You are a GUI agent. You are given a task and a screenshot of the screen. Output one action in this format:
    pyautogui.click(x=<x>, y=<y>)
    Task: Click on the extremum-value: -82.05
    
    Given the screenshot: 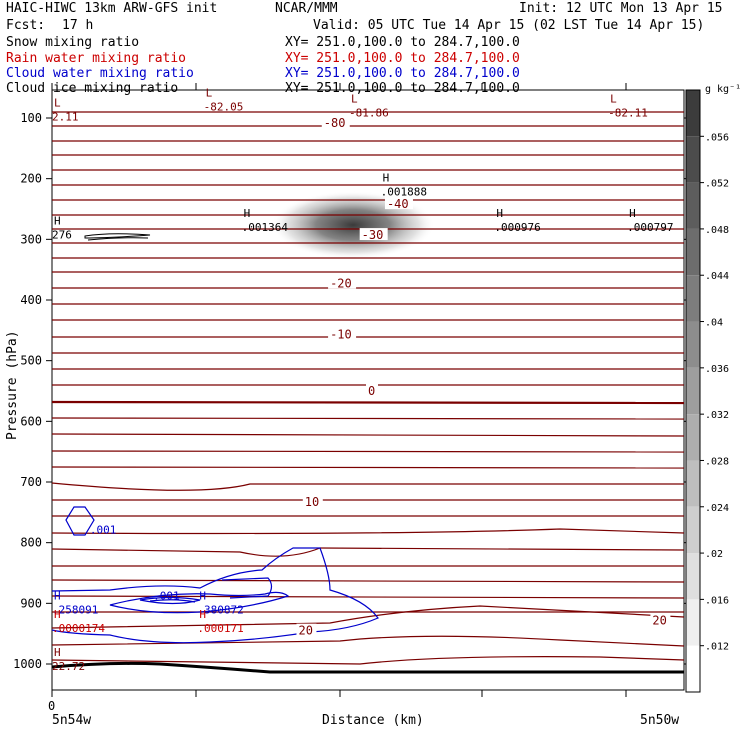 What is the action you would take?
    pyautogui.click(x=224, y=107)
    